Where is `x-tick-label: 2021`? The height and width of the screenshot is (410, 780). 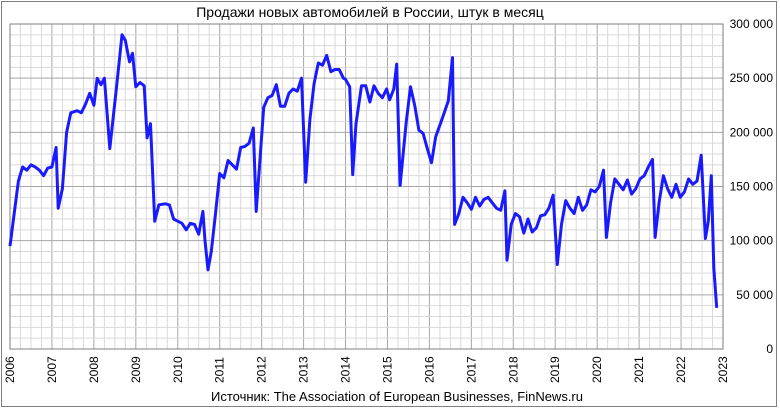 x-tick-label: 2021 is located at coordinates (639, 369).